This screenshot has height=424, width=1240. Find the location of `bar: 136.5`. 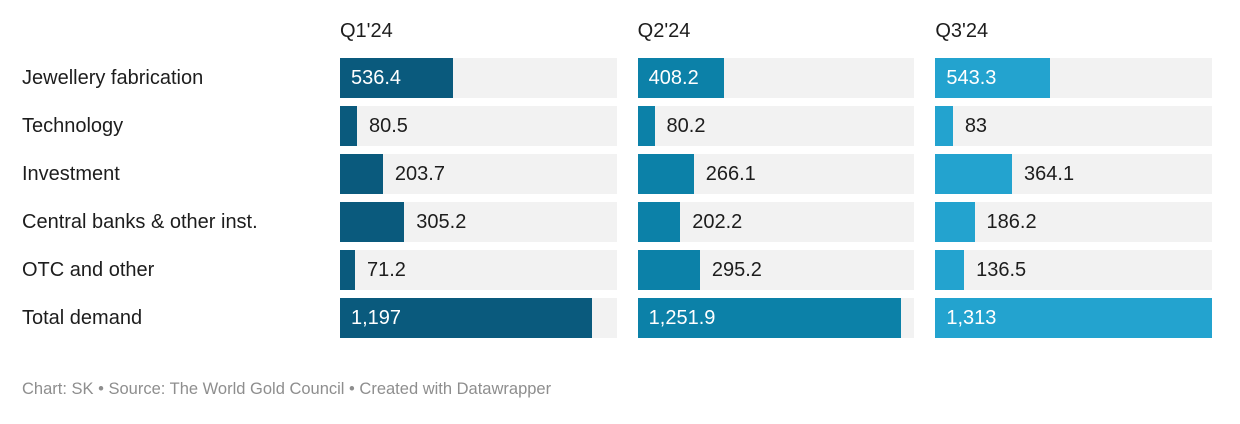

bar: 136.5 is located at coordinates (980, 270).